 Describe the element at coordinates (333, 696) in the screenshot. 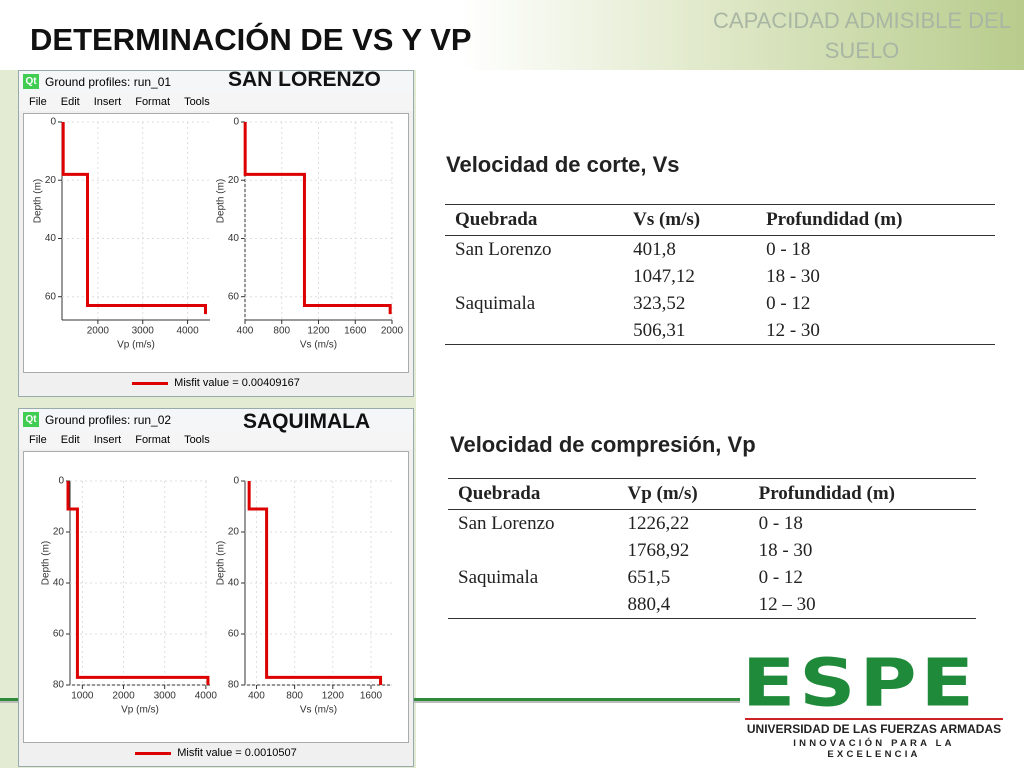

I see `x-tick-label: 1200` at that location.